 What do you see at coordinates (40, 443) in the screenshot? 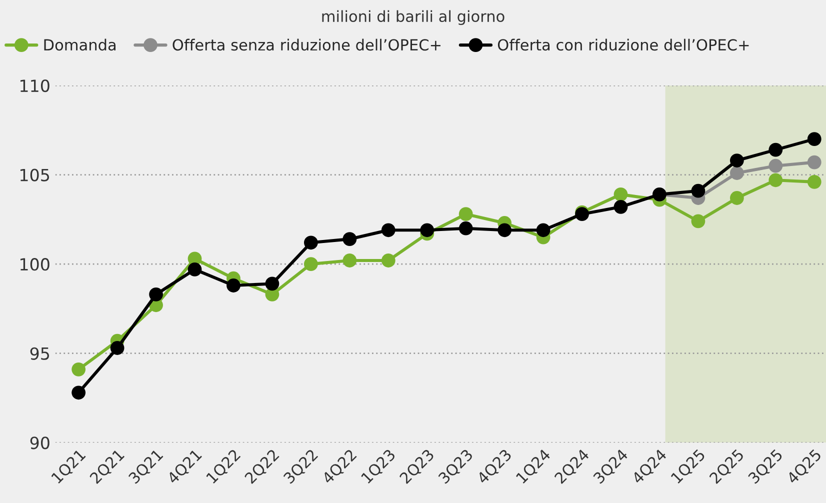
I see `y-tick-label: 90` at bounding box center [40, 443].